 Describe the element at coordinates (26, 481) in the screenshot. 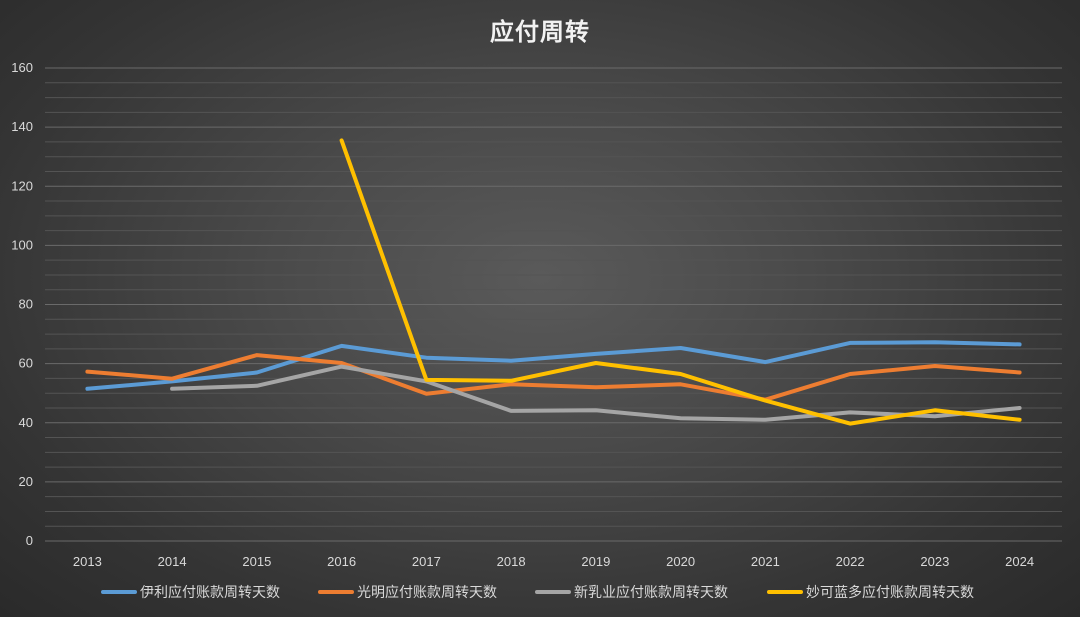

I see `y-tick-label: 20` at that location.